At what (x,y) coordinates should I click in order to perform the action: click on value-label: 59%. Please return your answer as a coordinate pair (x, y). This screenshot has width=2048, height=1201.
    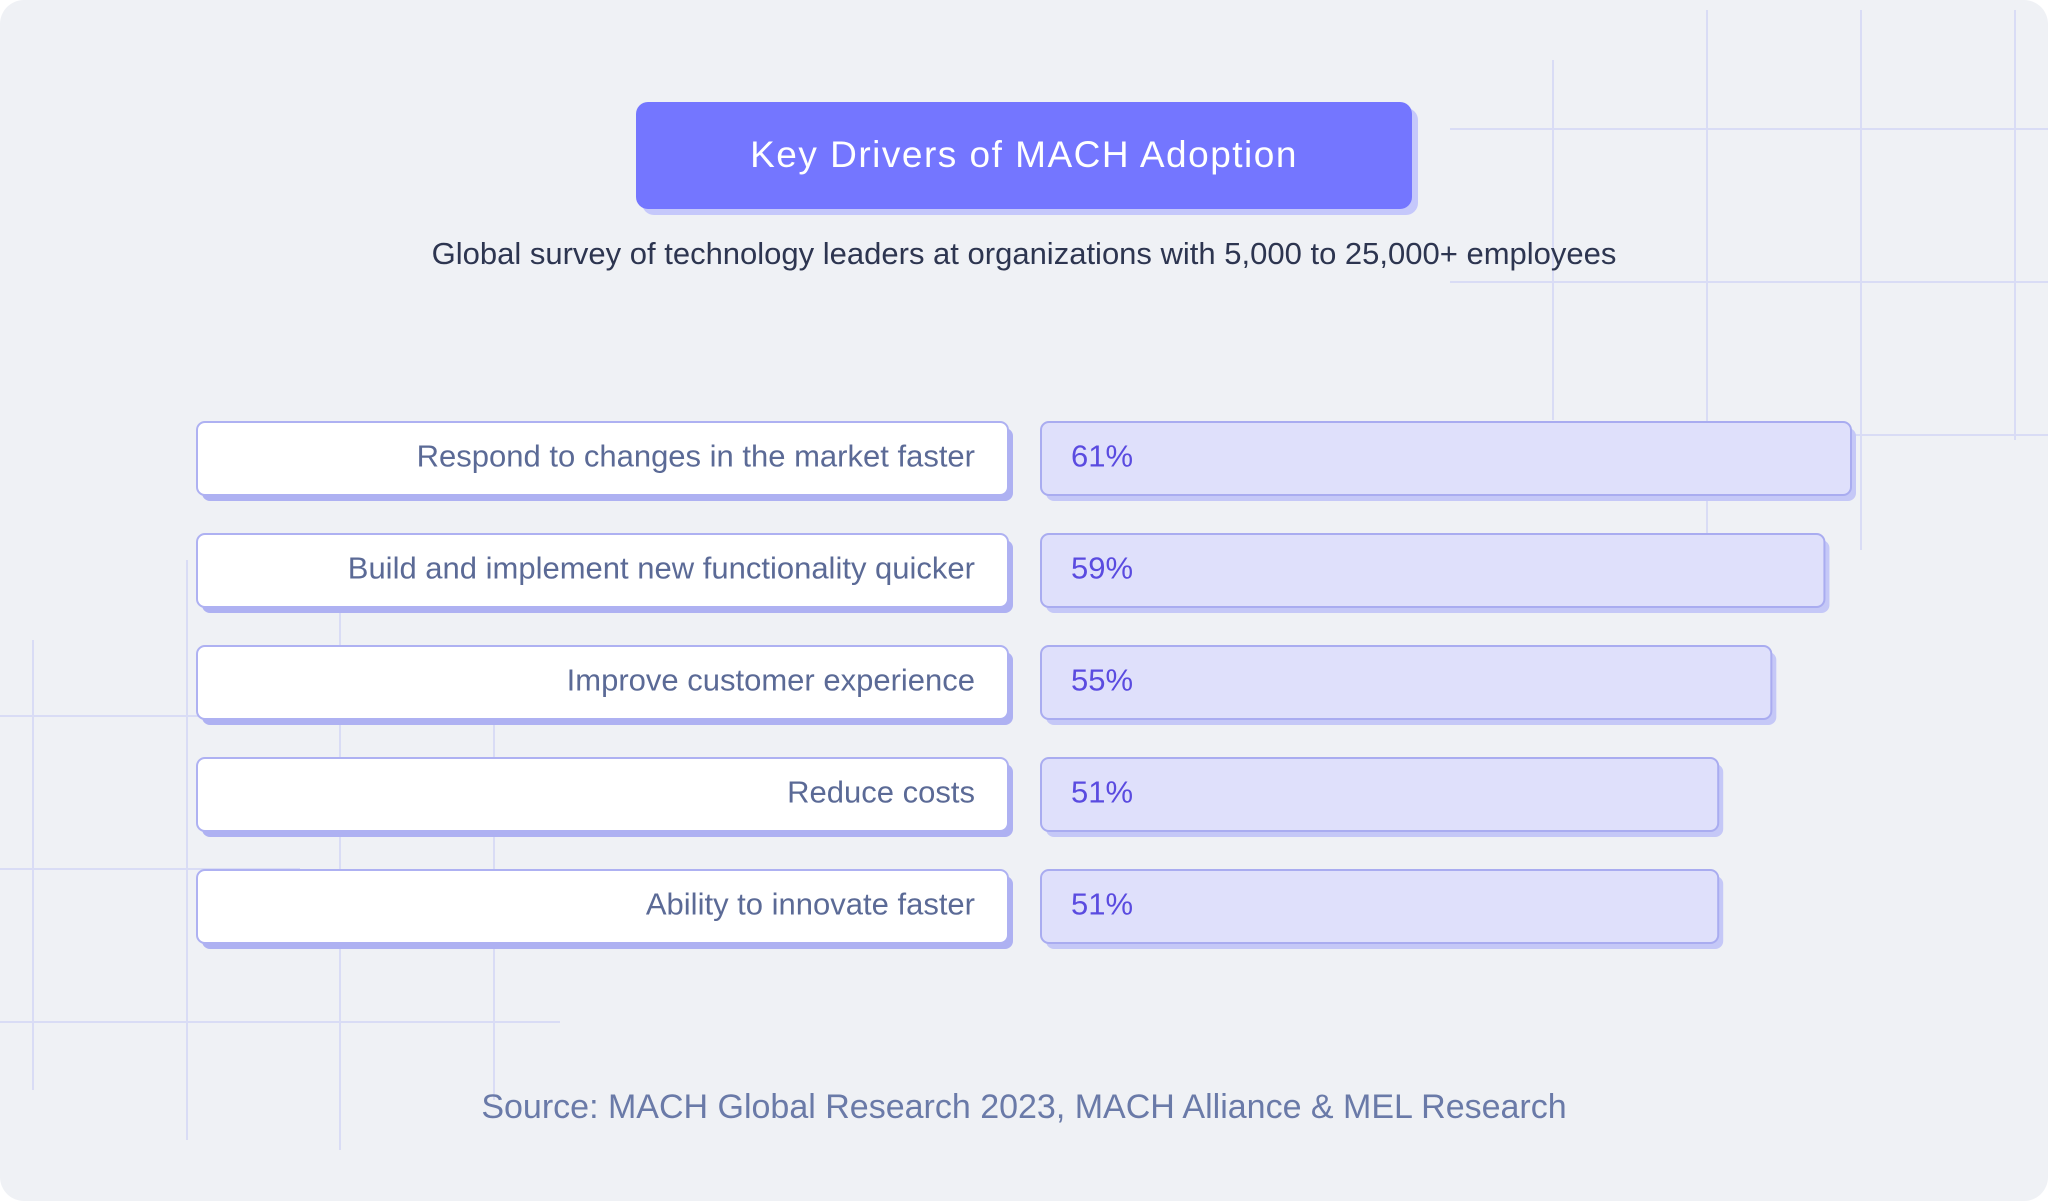
    Looking at the image, I should click on (1102, 568).